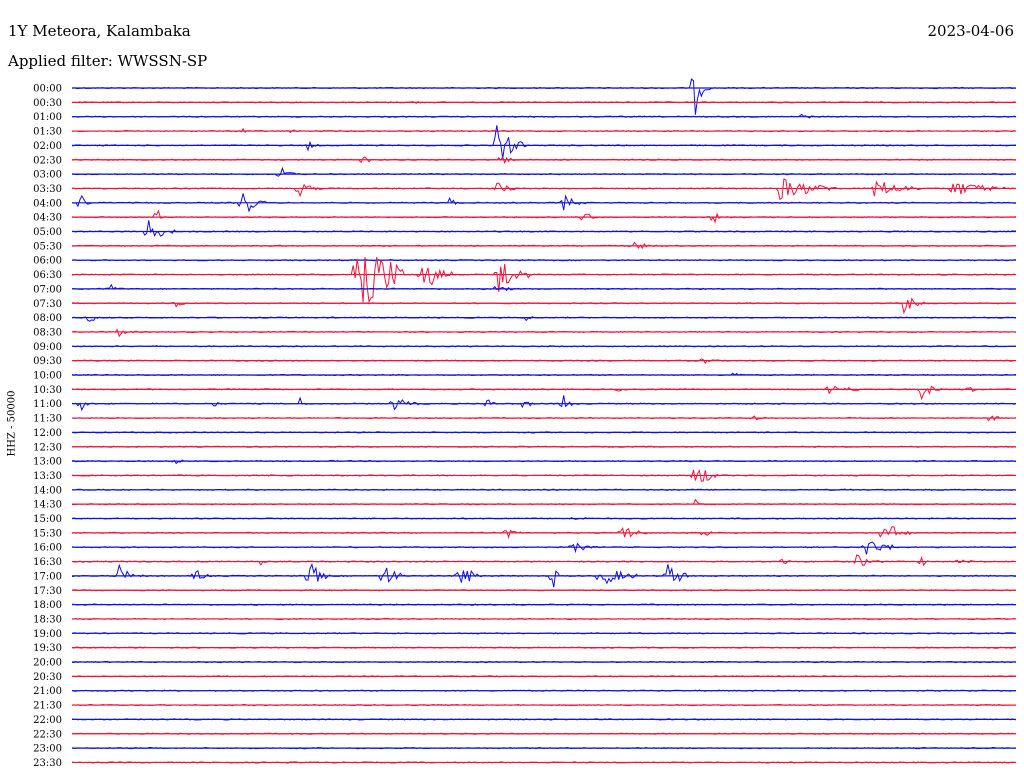 This screenshot has width=1024, height=780. What do you see at coordinates (47, 203) in the screenshot?
I see `row-label: 04:00` at bounding box center [47, 203].